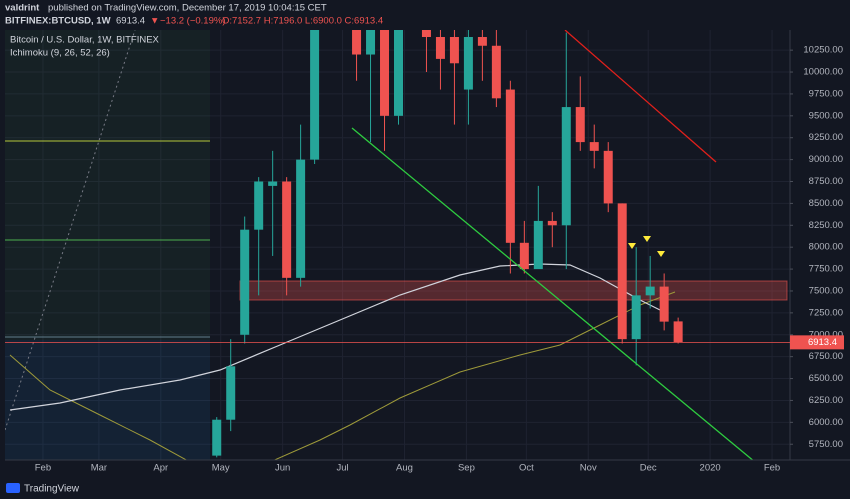 Image resolution: width=850 pixels, height=499 pixels. Describe the element at coordinates (826, 247) in the screenshot. I see `y-tick-label: 8000.00` at that location.